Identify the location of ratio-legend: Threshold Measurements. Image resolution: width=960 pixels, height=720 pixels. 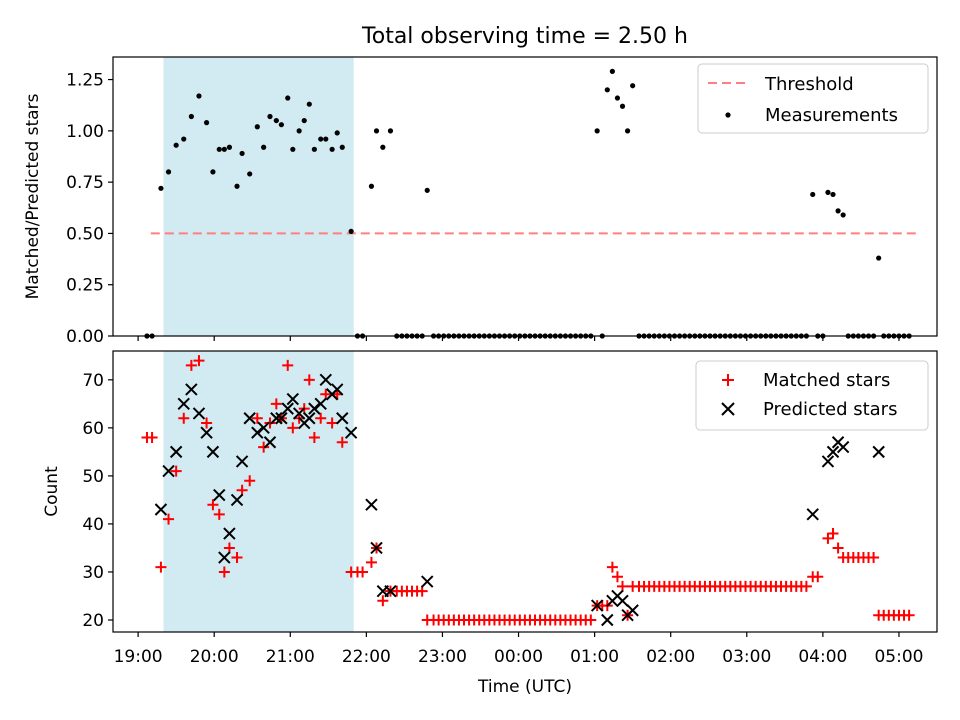
(813, 98).